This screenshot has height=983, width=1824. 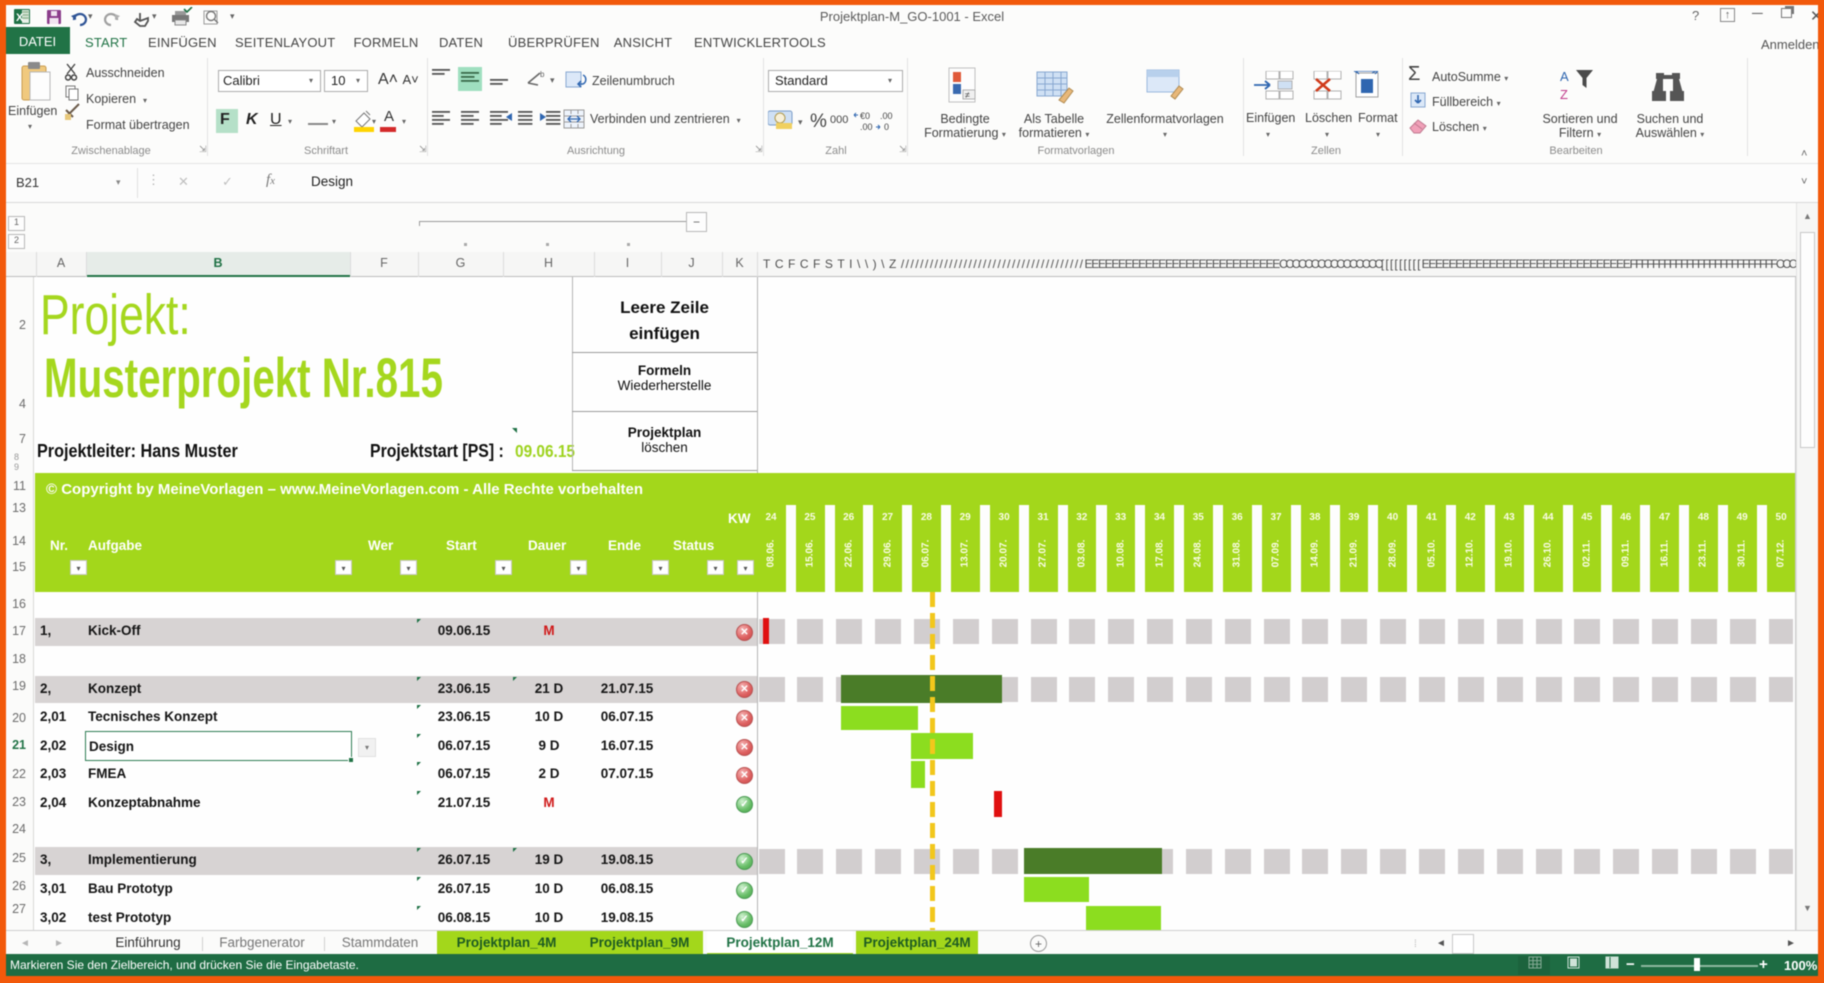 I want to click on svg-text: 0, so click(x=886, y=127).